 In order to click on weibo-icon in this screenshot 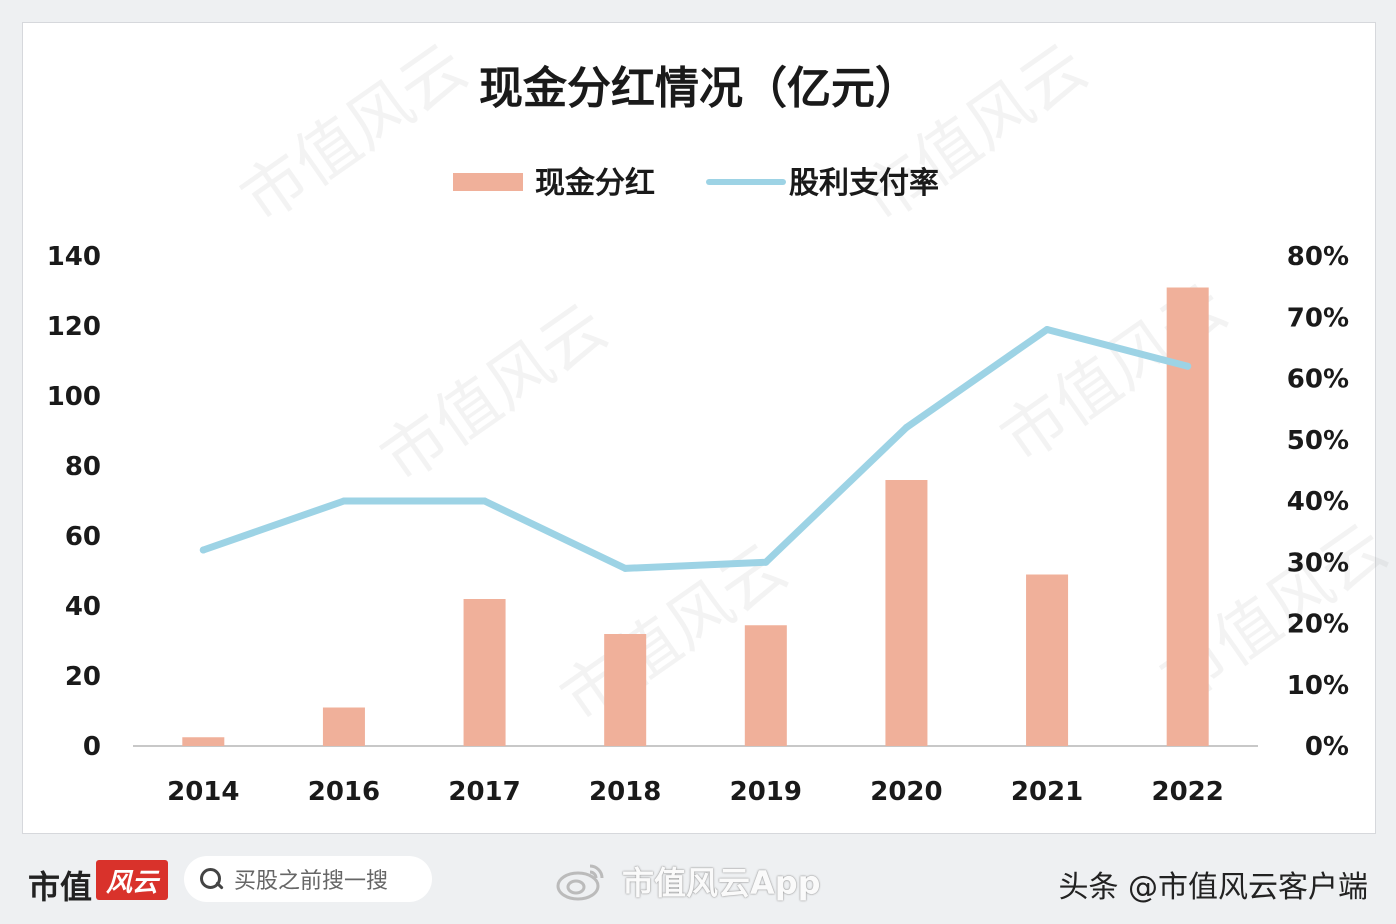, I will do `click(580, 882)`.